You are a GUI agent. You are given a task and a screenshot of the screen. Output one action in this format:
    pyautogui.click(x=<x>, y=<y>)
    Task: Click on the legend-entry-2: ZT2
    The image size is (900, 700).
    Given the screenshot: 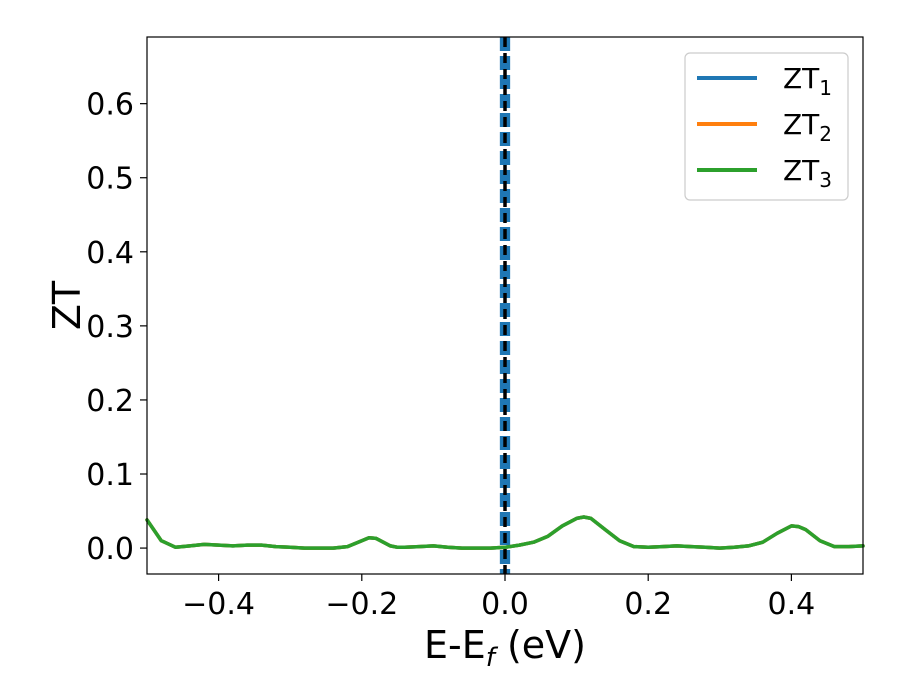 What is the action you would take?
    pyautogui.click(x=807, y=127)
    